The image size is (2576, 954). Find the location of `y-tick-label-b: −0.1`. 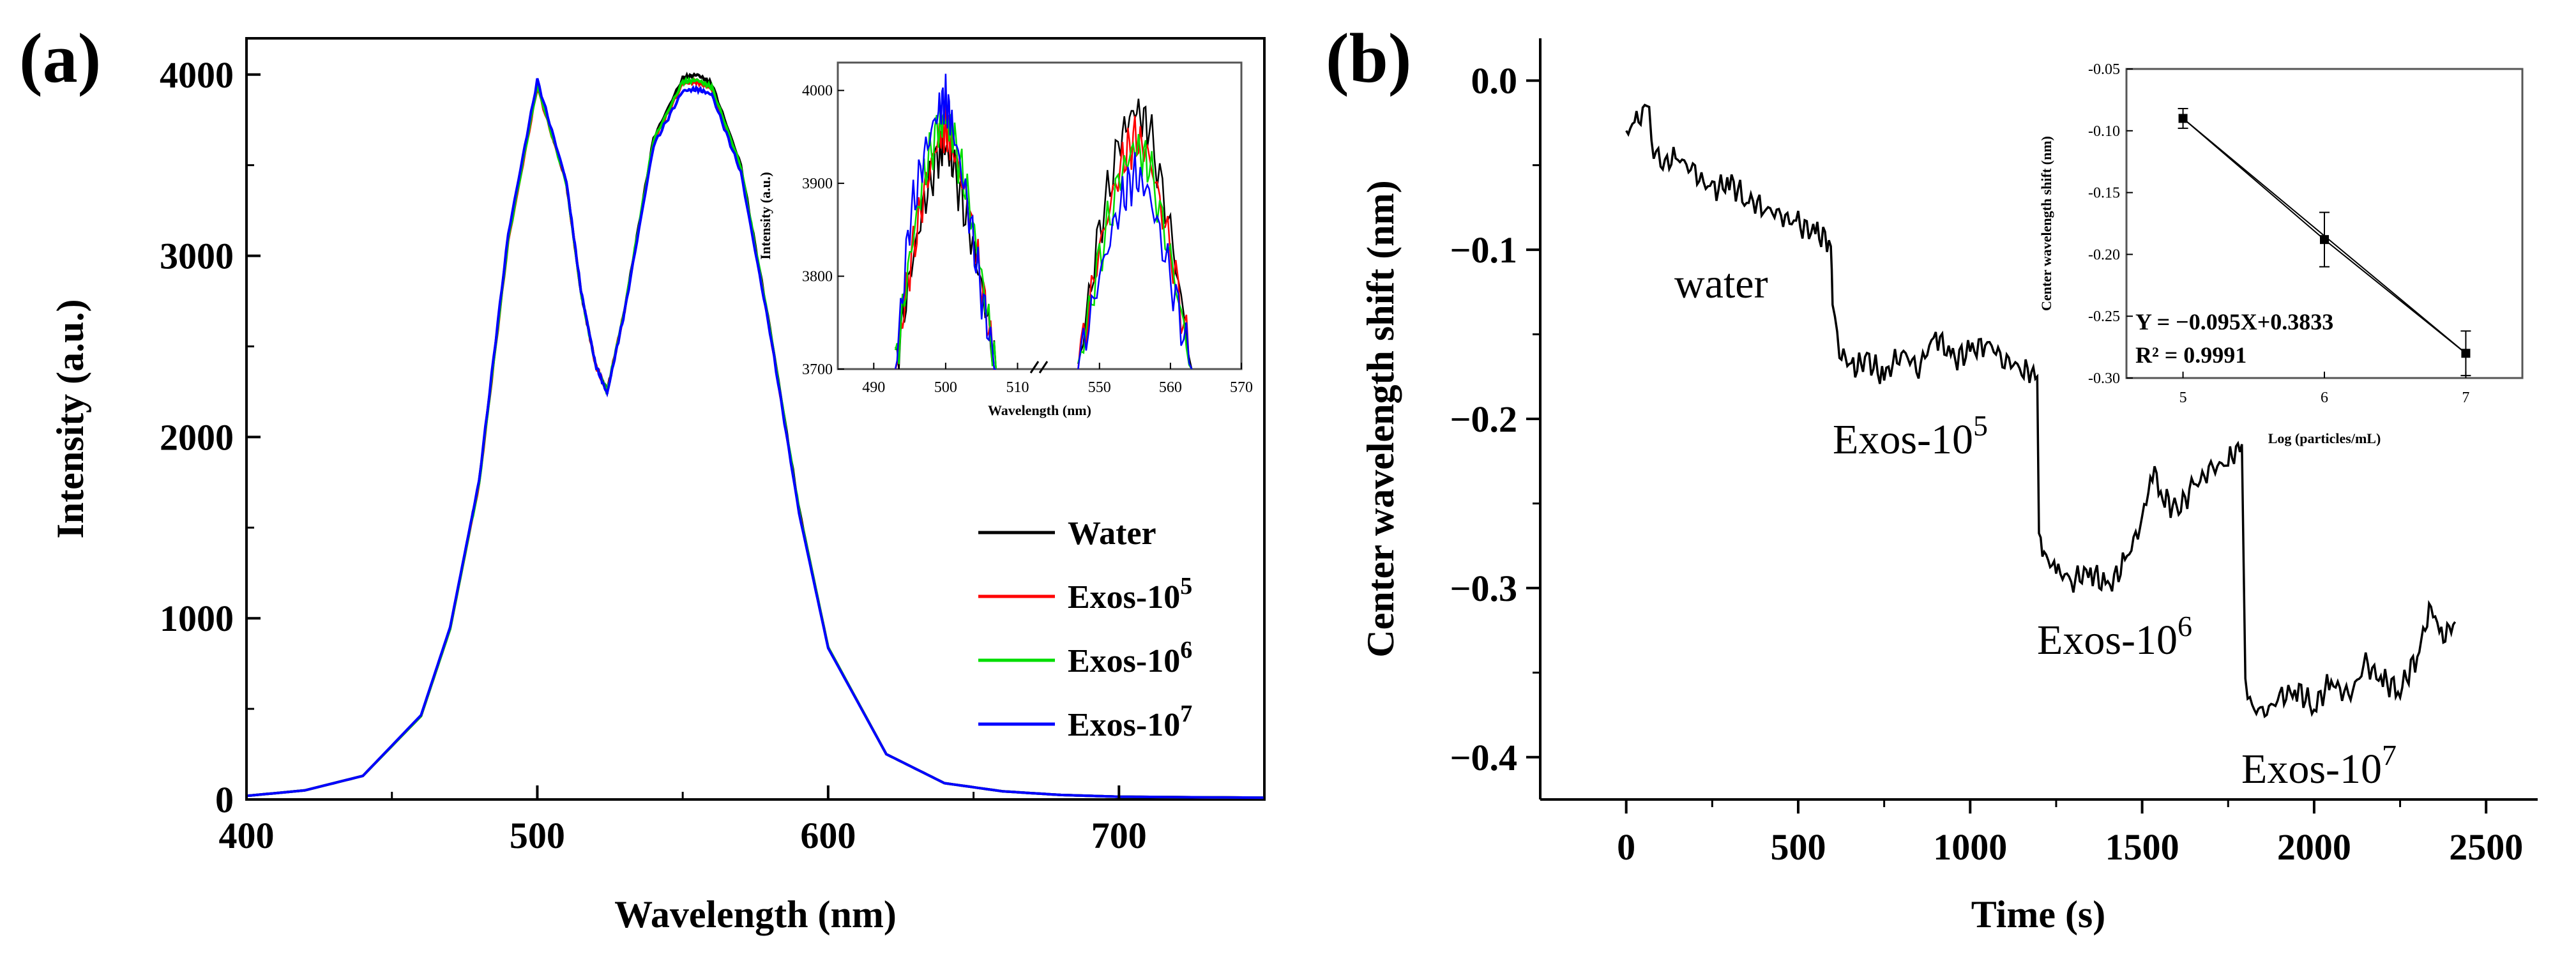

y-tick-label-b: −0.1 is located at coordinates (1484, 250).